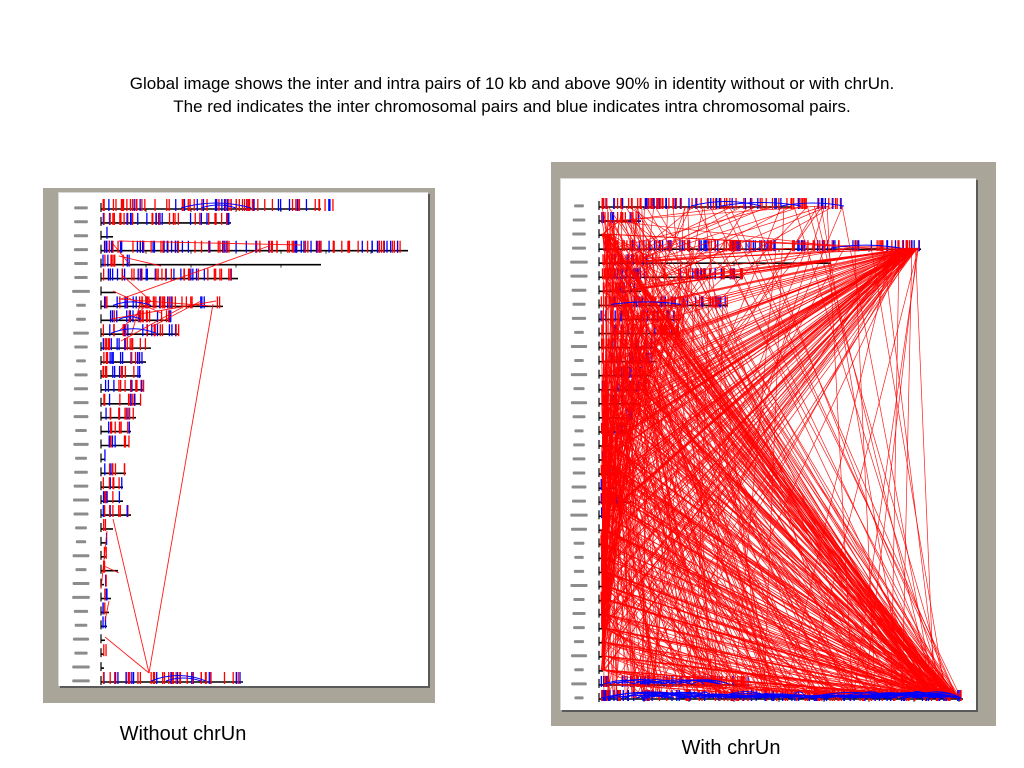 This screenshot has height=768, width=1024. What do you see at coordinates (81, 444) in the screenshot?
I see `chromosome-labels` at bounding box center [81, 444].